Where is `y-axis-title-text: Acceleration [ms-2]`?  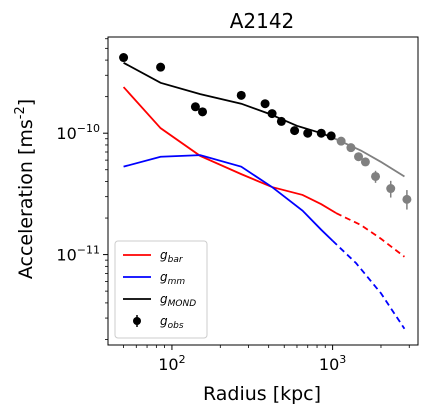 y-axis-title-text: Acceleration [ms-2] is located at coordinates (25, 189).